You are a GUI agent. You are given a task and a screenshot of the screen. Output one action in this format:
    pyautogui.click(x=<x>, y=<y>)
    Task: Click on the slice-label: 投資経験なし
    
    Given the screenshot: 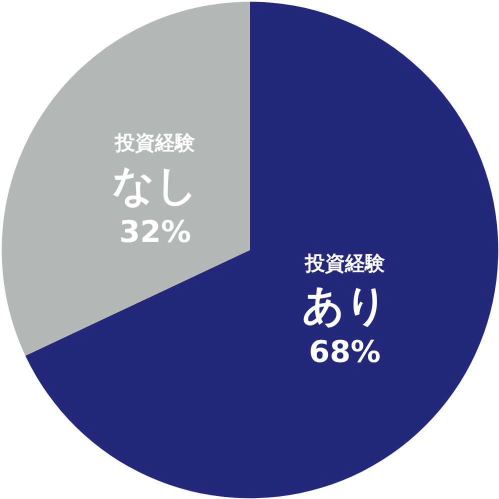 What is the action you would take?
    pyautogui.click(x=155, y=170)
    